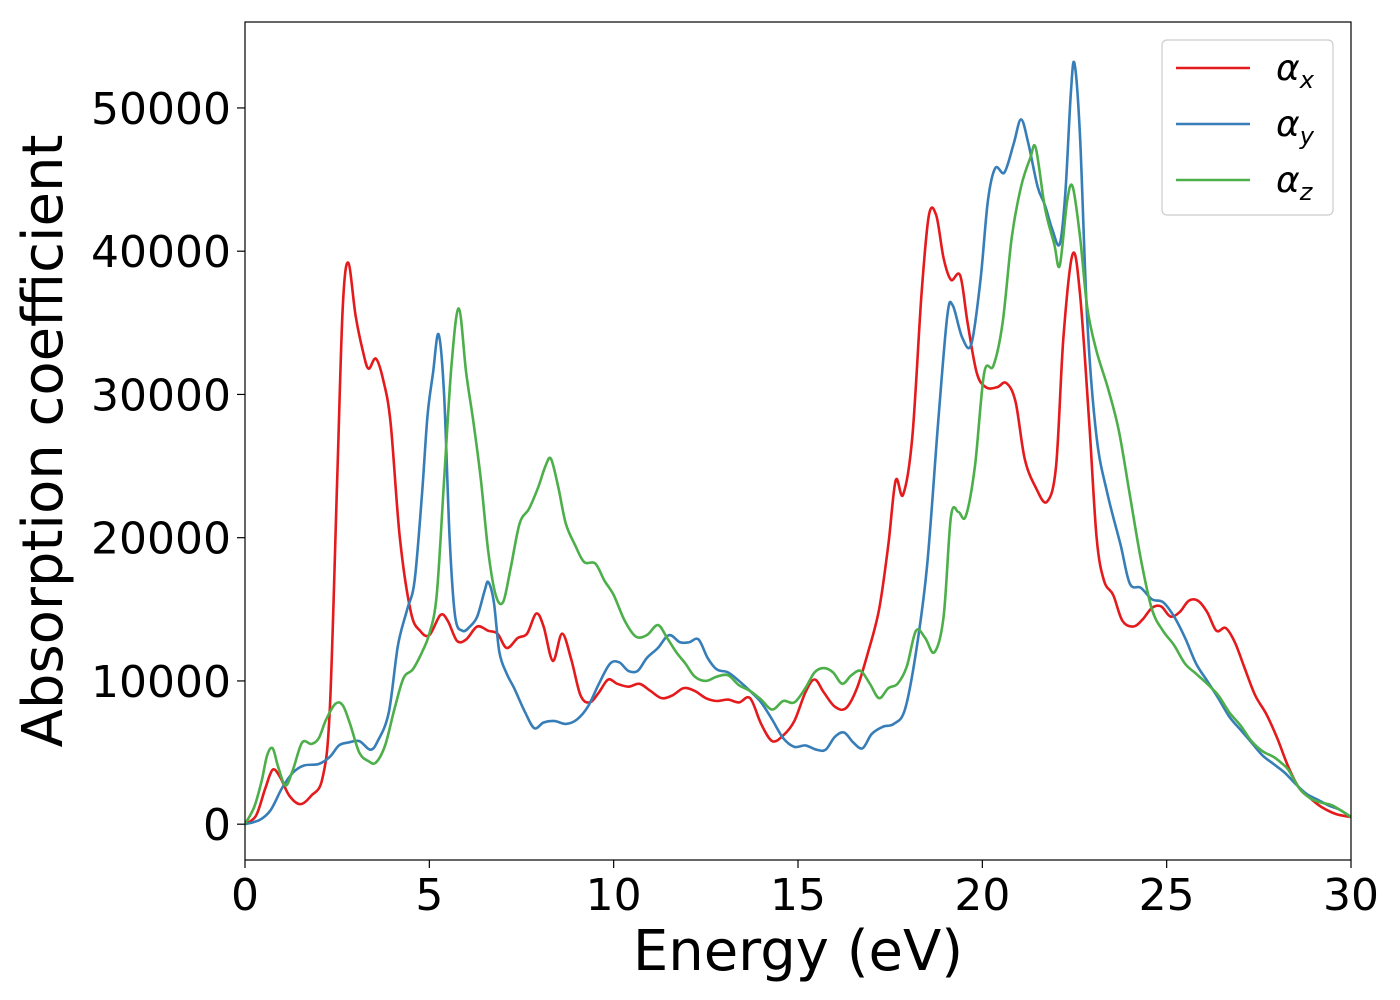 This screenshot has width=1400, height=1000. I want to click on x-tick-label: 30, so click(1351, 895).